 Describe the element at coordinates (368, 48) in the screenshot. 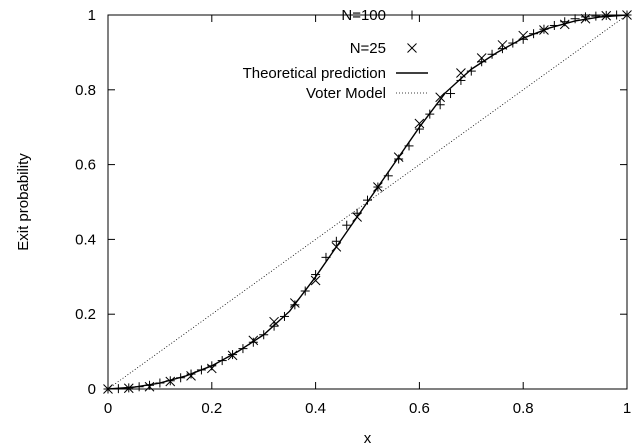

I see `legend-label-n25: N=25` at that location.